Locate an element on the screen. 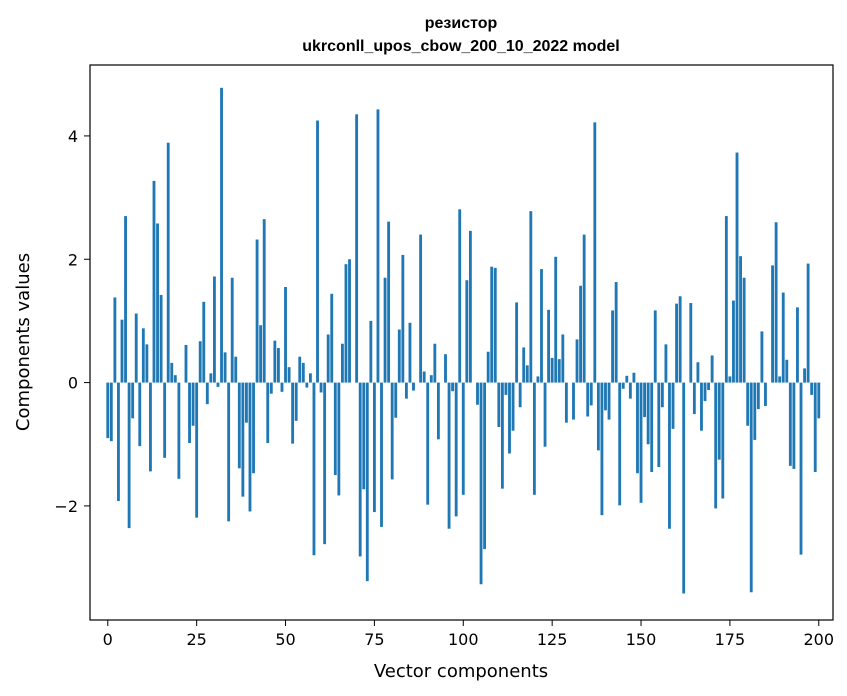  x-tick-label: 125 is located at coordinates (552, 639).